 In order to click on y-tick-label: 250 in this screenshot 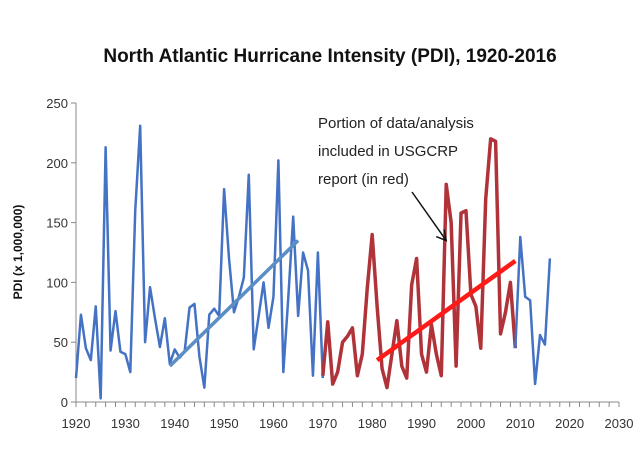, I will do `click(57, 103)`.